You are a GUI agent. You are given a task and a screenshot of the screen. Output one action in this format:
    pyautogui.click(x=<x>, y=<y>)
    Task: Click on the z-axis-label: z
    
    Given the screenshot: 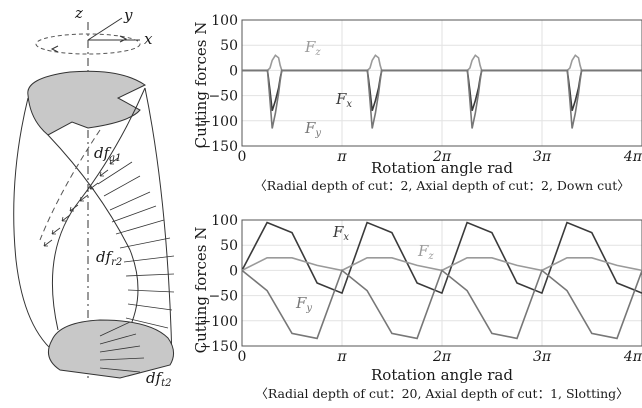 What is the action you would take?
    pyautogui.click(x=78, y=13)
    